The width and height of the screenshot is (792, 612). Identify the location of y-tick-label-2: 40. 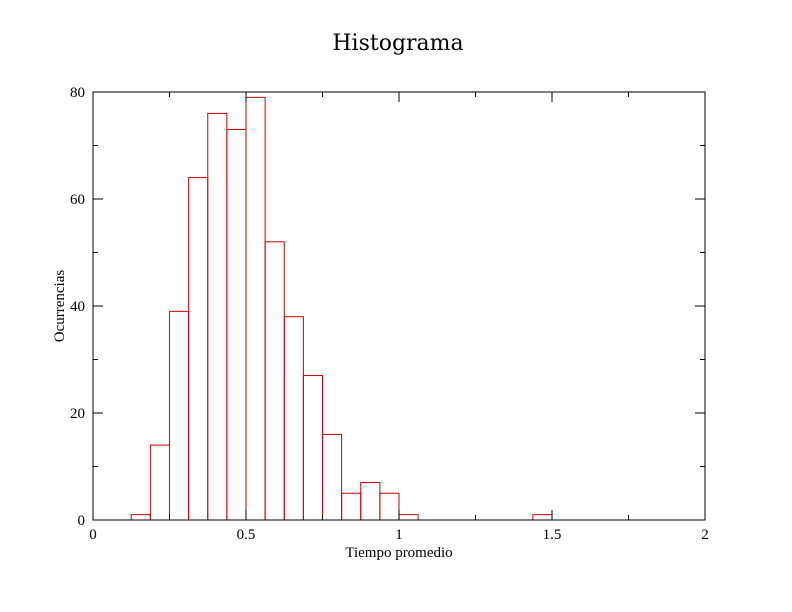
(77, 307).